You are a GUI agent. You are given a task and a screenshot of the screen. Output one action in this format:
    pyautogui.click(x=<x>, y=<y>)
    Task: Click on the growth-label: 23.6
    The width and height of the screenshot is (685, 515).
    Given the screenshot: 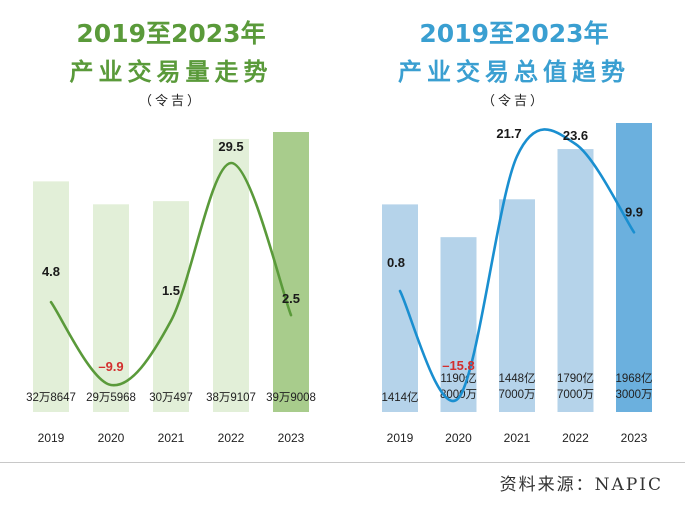 What is the action you would take?
    pyautogui.click(x=575, y=135)
    